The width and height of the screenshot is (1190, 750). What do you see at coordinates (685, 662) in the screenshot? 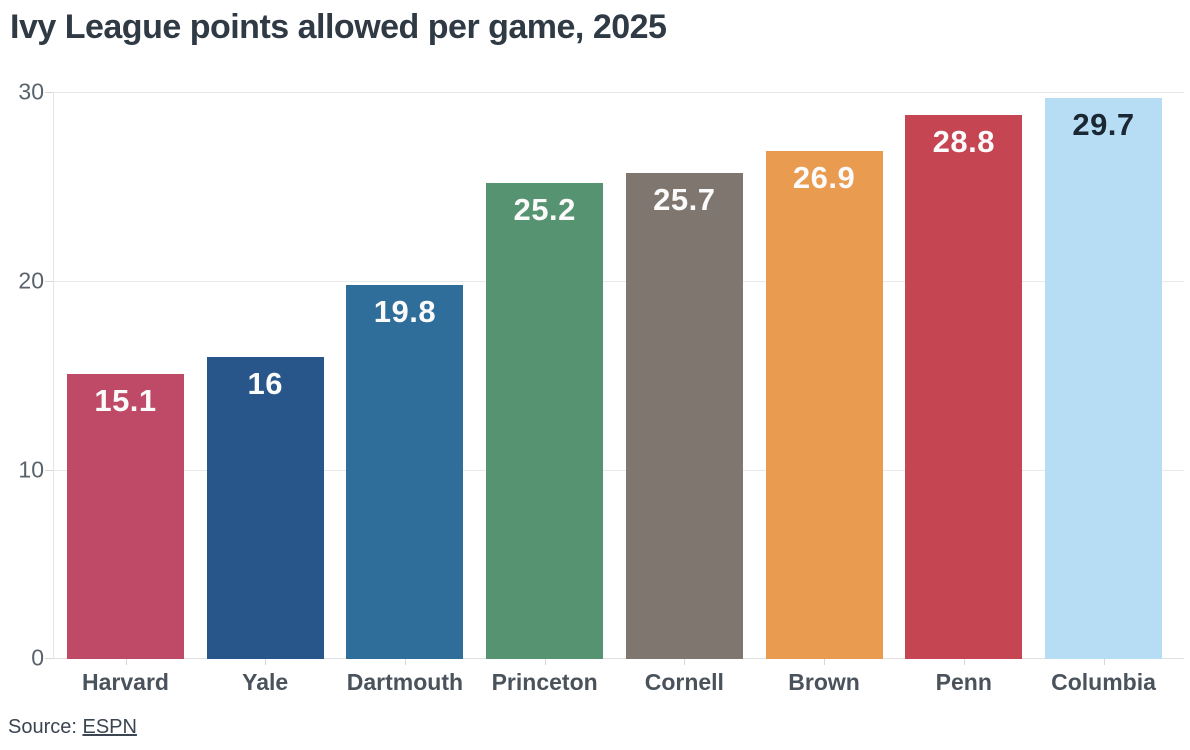
I see `x-tick-mark-cornell` at bounding box center [685, 662].